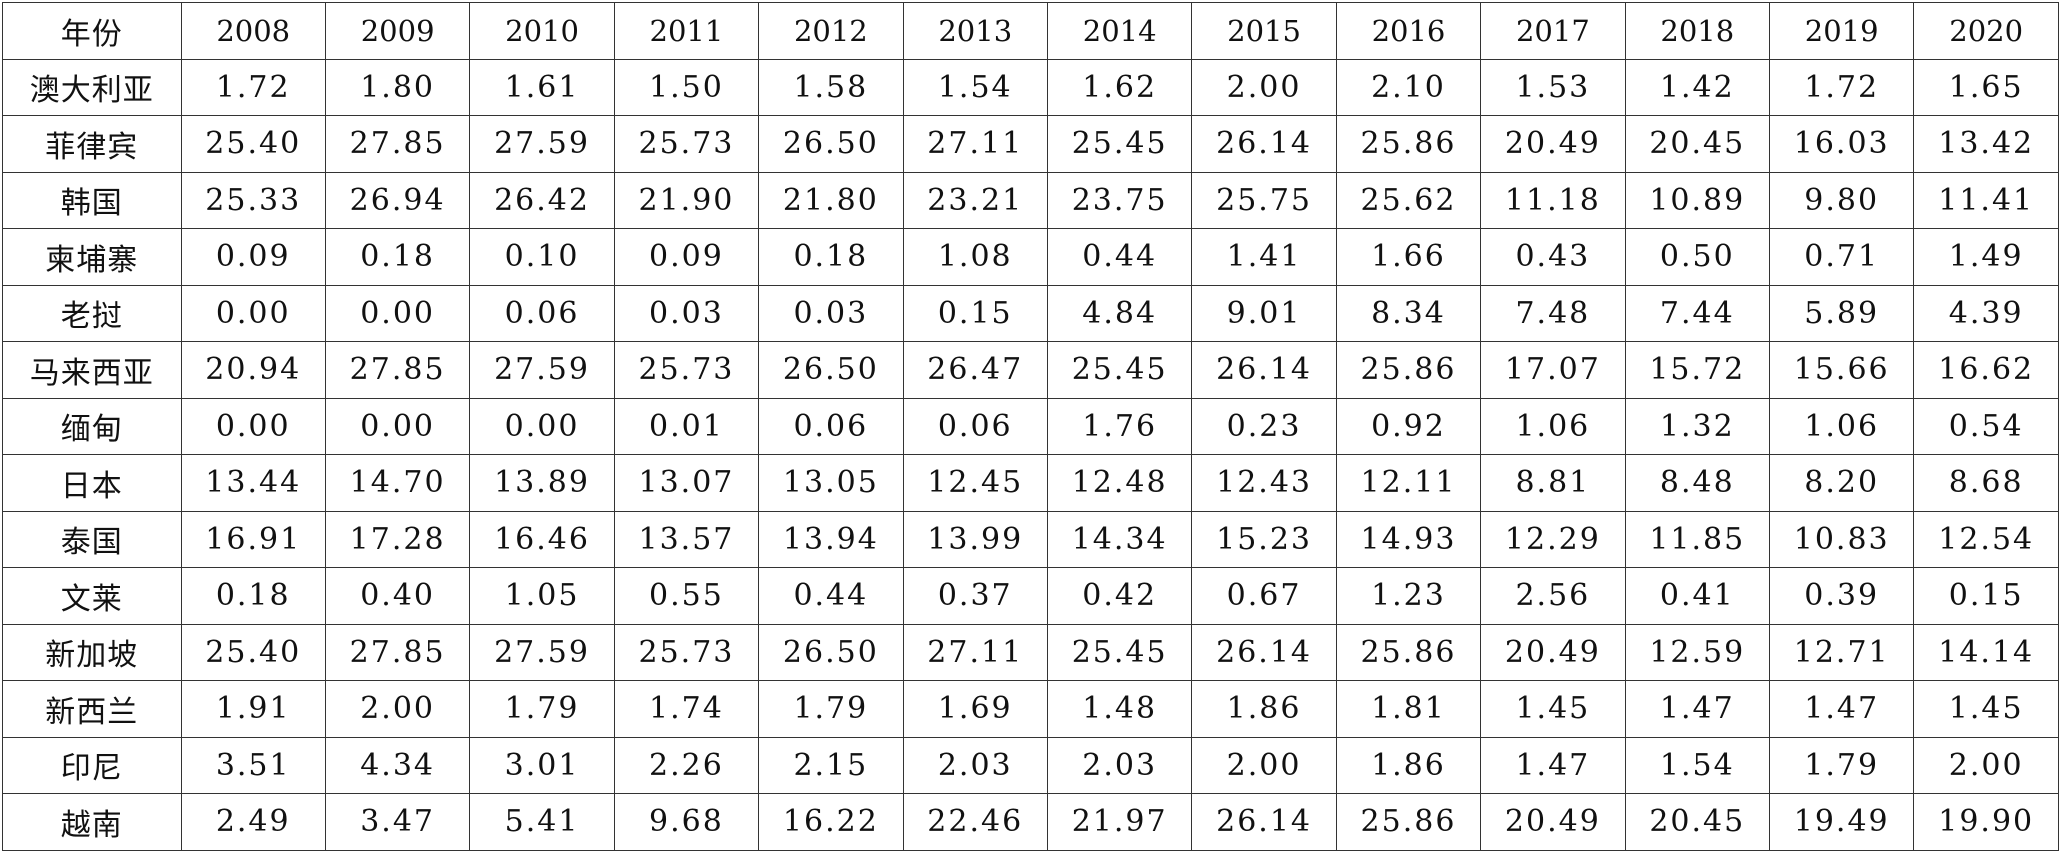  What do you see at coordinates (1697, 426) in the screenshot?
I see `value-cell: 1.32` at bounding box center [1697, 426].